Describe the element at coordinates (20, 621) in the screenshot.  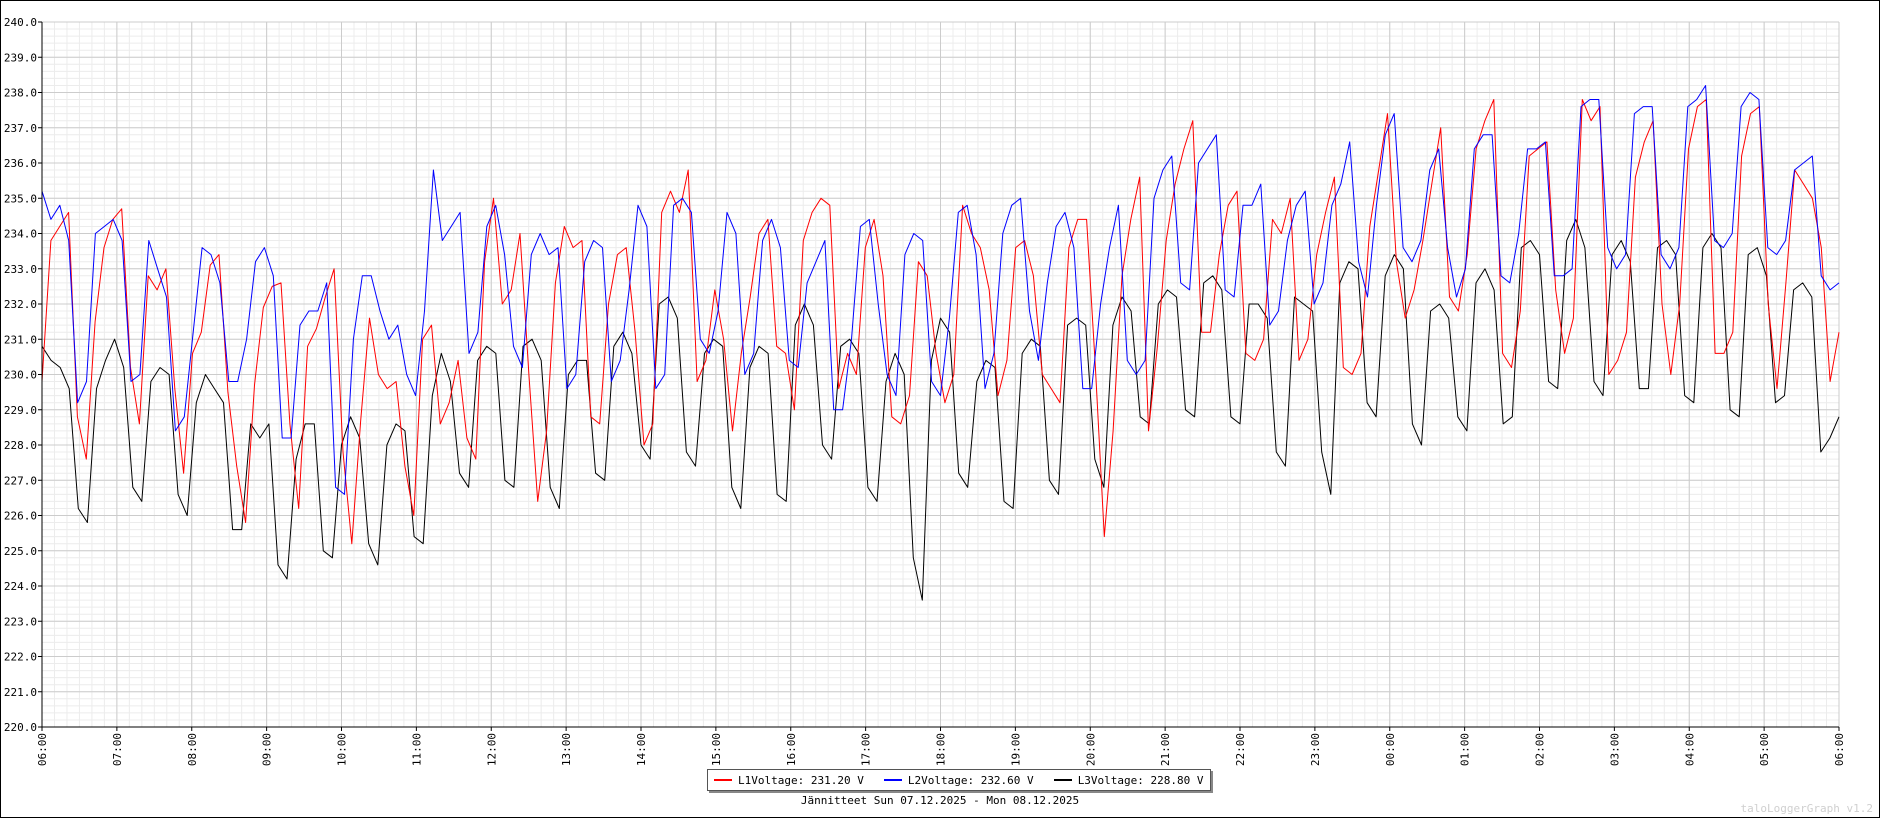
I see `y-tick-label: 223.0` at that location.